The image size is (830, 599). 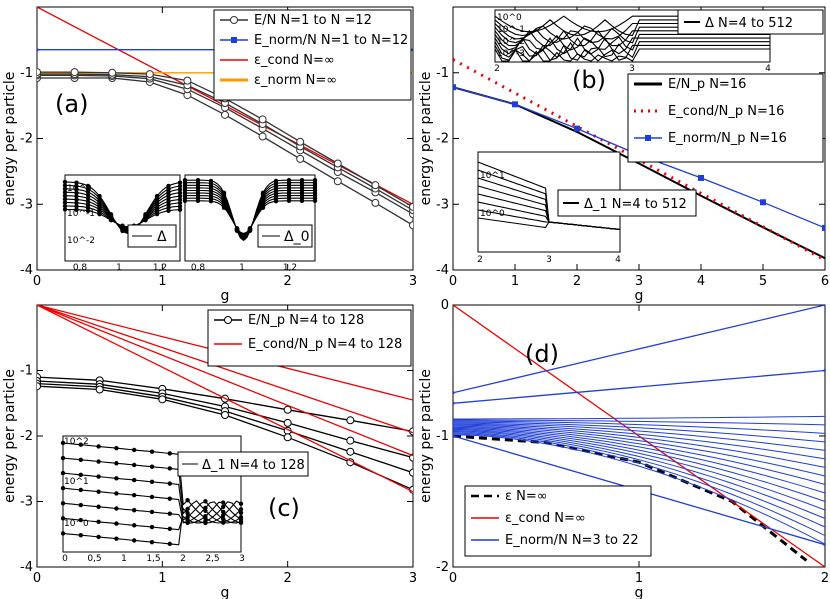 What do you see at coordinates (71, 104) in the screenshot?
I see `panel-label: (a)` at bounding box center [71, 104].